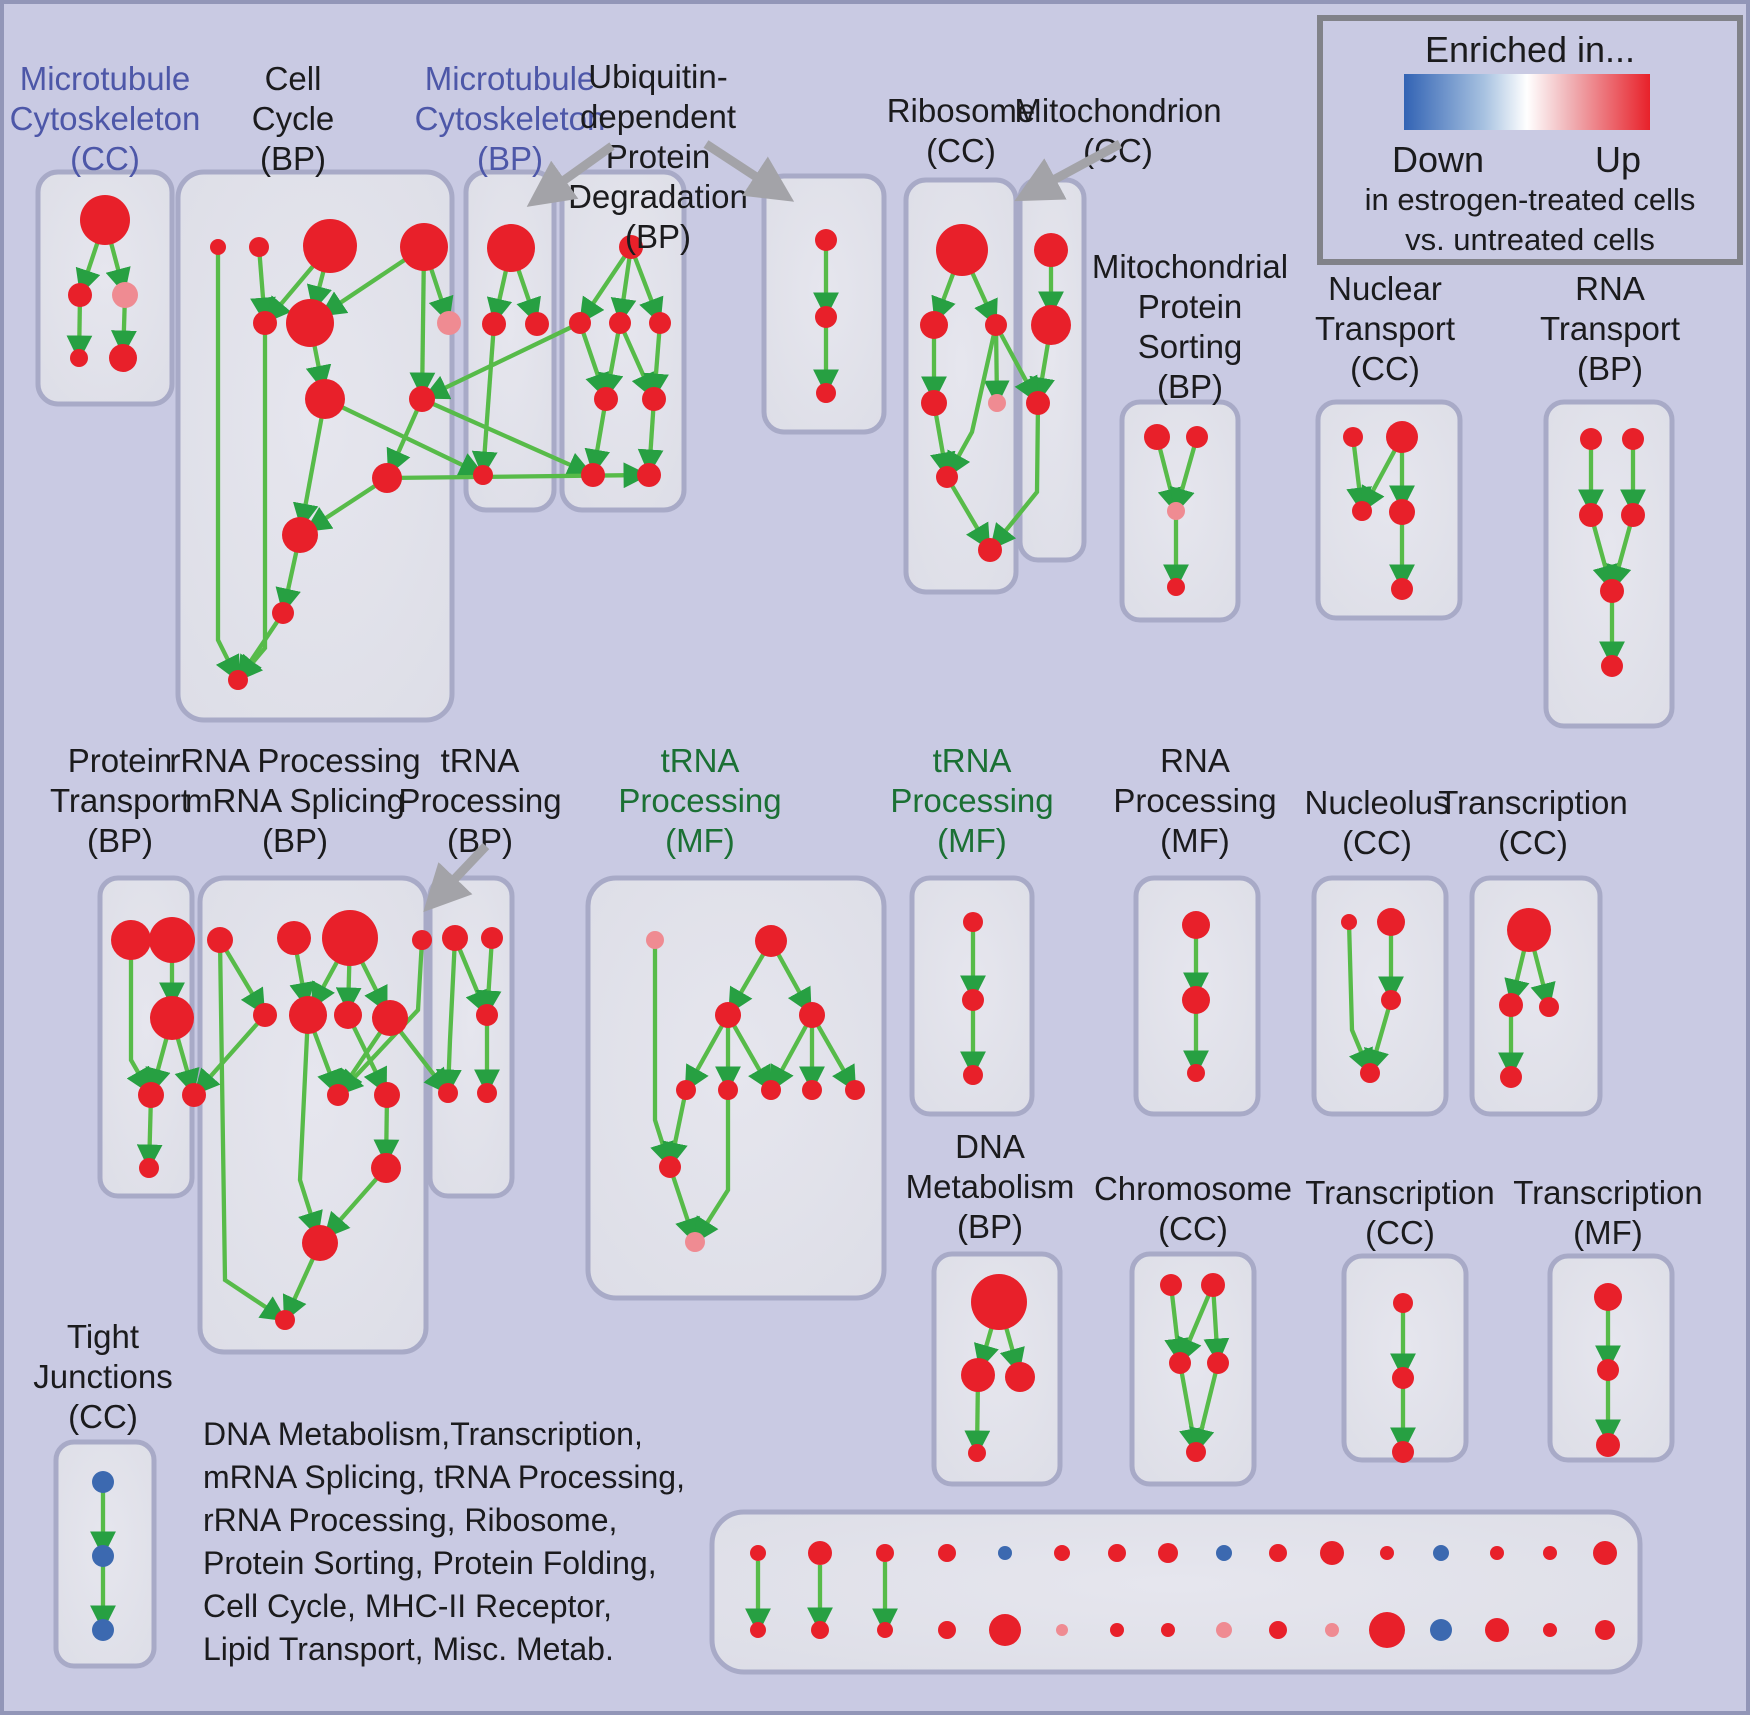 Image resolution: width=1750 pixels, height=1715 pixels. I want to click on go-term-node-cell-cycle-bp-c, so click(330, 246).